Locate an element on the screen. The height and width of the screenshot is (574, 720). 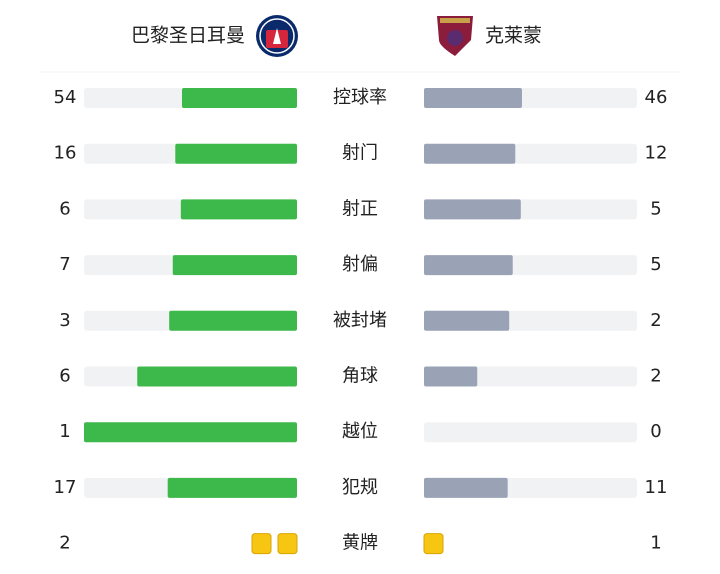
away-value: 1 is located at coordinates (655, 543).